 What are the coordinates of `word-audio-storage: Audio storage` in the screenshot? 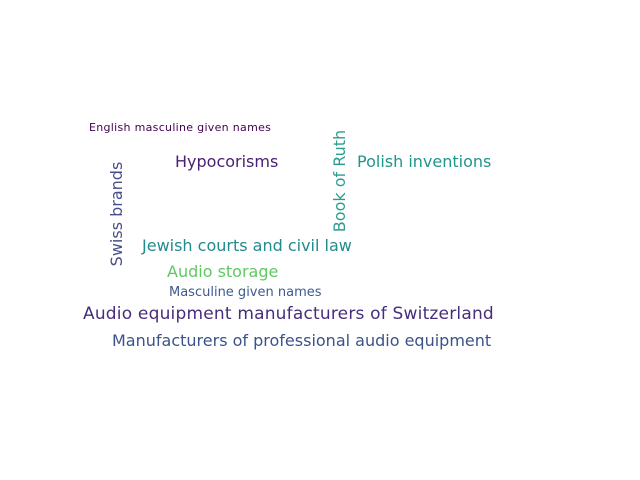 It's located at (223, 271).